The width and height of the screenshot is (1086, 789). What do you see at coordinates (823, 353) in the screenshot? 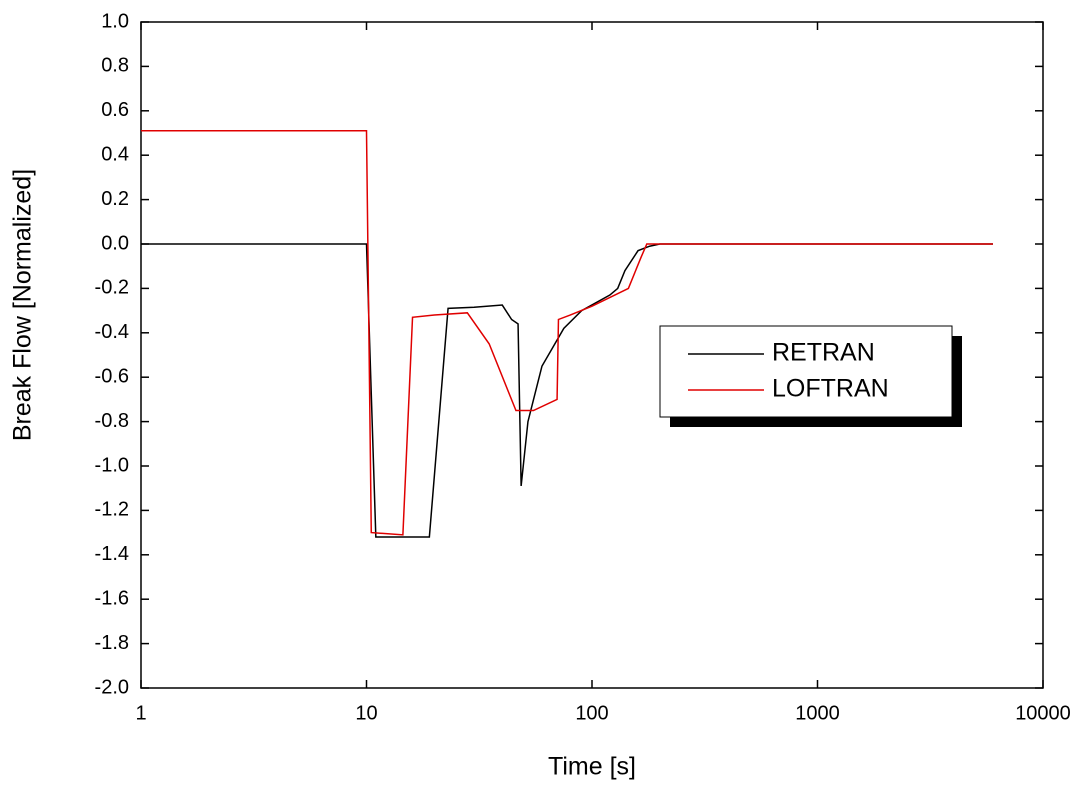
I see `legend-label: RETRAN` at bounding box center [823, 353].